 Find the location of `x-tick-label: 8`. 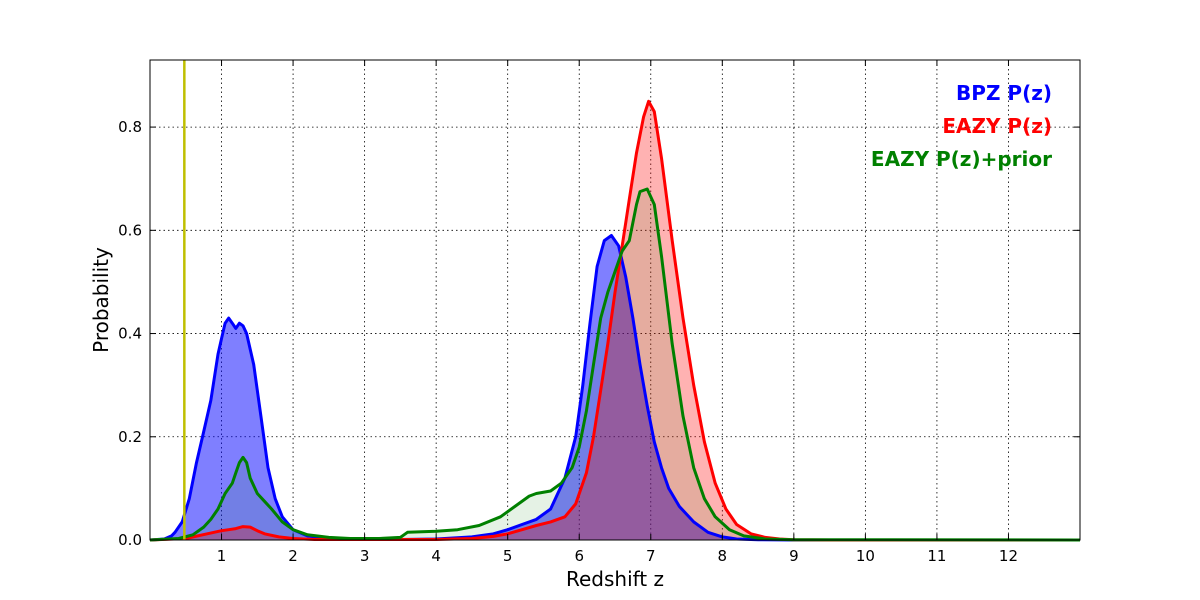

x-tick-label: 8 is located at coordinates (723, 556).